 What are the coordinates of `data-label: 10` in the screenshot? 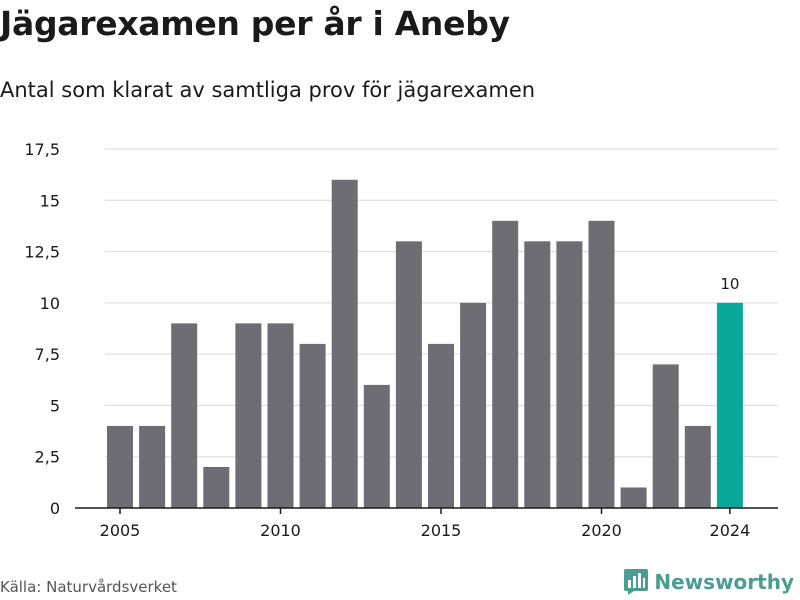 It's located at (729, 284).